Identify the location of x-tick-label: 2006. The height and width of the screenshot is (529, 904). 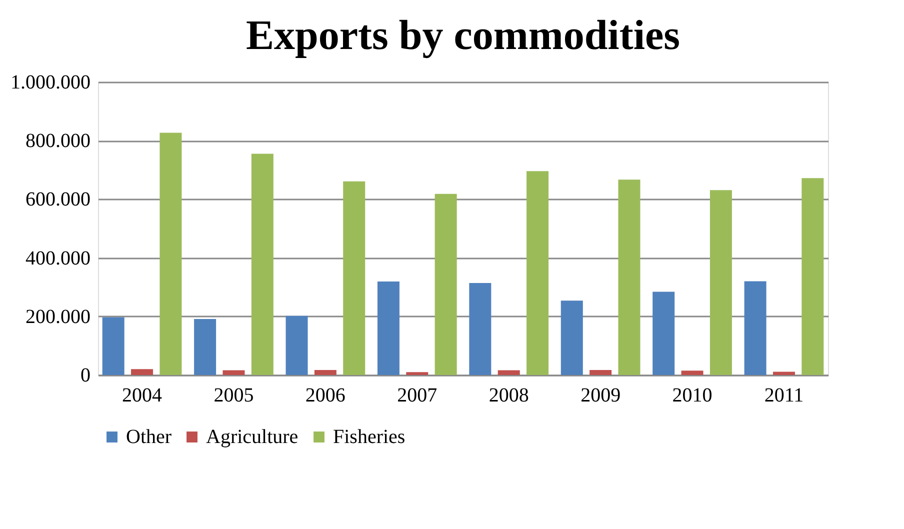
(325, 395).